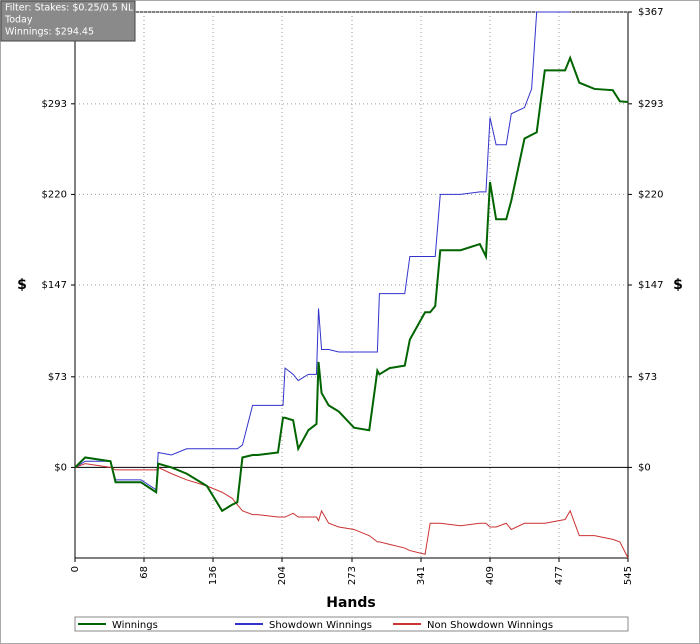 The width and height of the screenshot is (700, 644). Describe the element at coordinates (351, 603) in the screenshot. I see `x-axis-title: Hands` at that location.